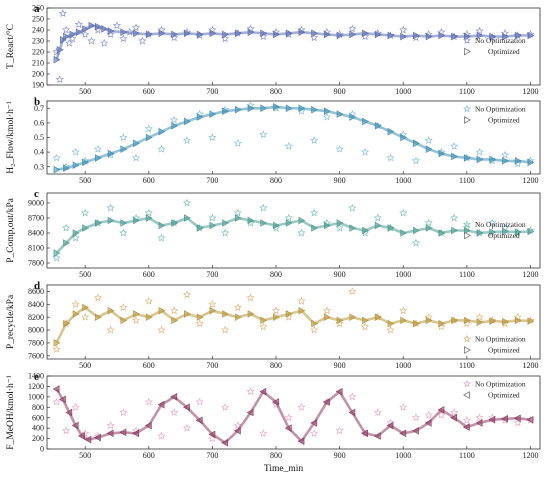 The width and height of the screenshot is (550, 479). What do you see at coordinates (36, 396) in the screenshot?
I see `y-tick-label: 1000` at bounding box center [36, 396].